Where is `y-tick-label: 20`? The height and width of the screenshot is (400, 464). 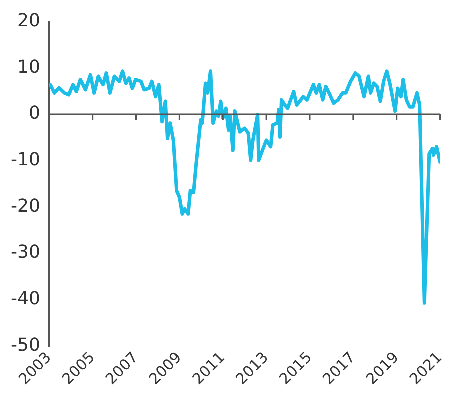 y-tick-label: 20 is located at coordinates (28, 21).